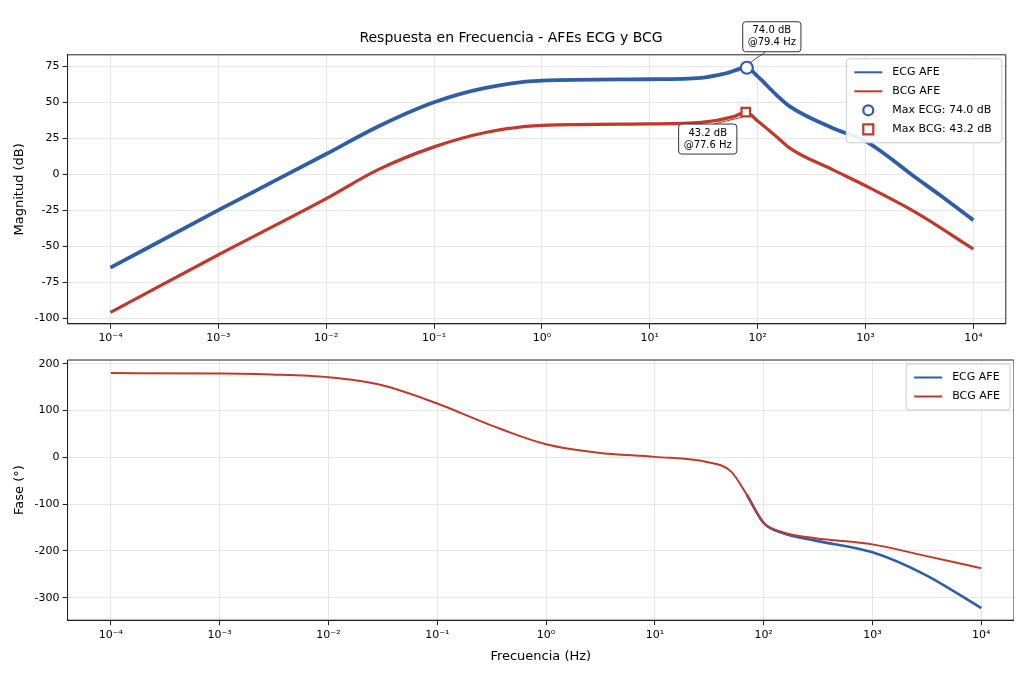  I want to click on annotation: 74.0 dB @79.4 Hz, so click(771, 36).